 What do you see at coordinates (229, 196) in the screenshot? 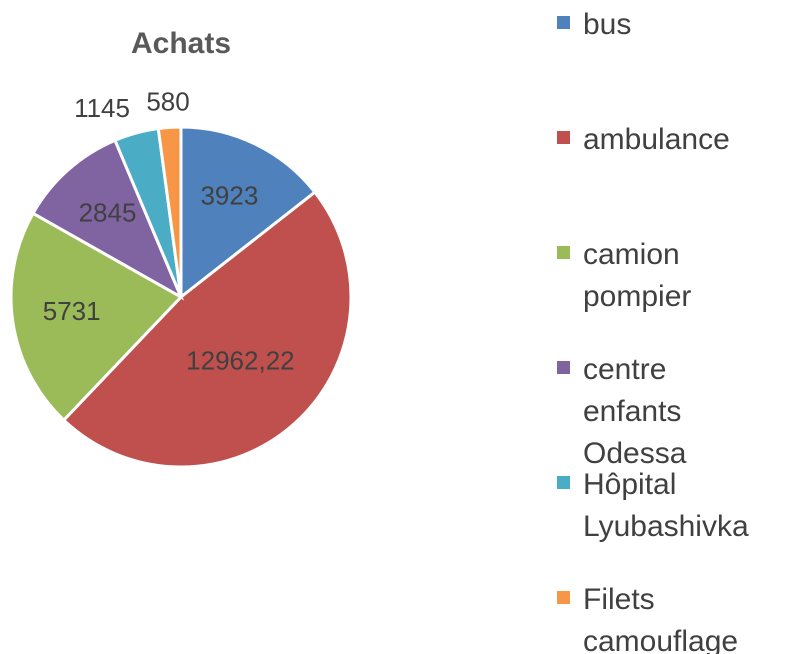
I see `data-label: 3923` at bounding box center [229, 196].